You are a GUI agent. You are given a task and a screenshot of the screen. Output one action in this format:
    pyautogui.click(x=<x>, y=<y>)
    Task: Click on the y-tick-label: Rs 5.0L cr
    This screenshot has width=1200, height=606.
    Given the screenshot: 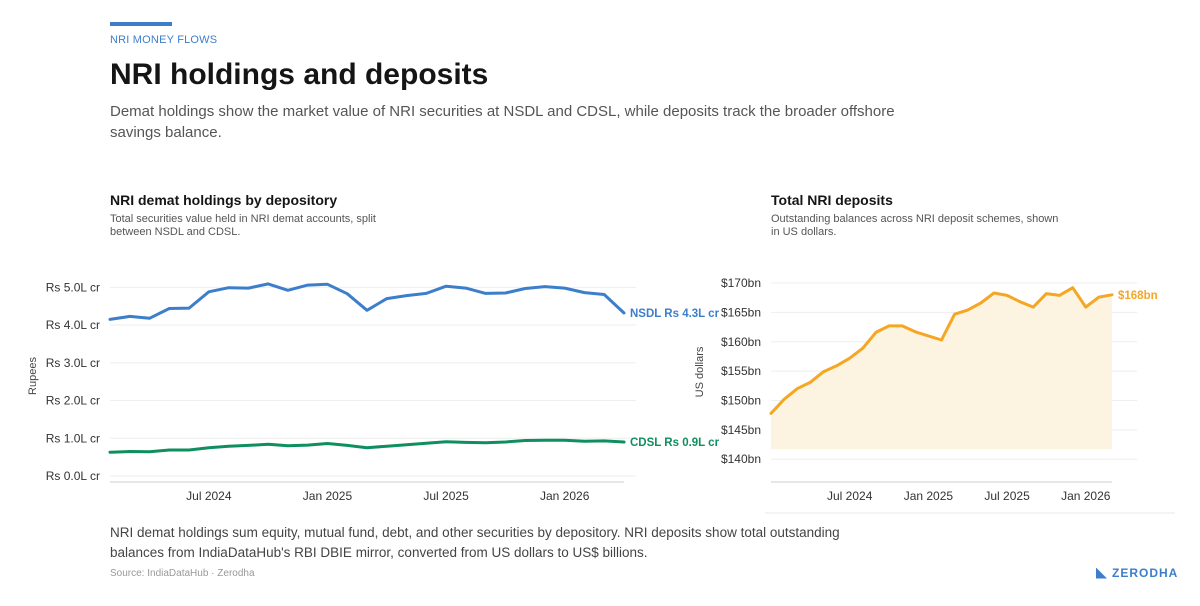 What is the action you would take?
    pyautogui.click(x=73, y=287)
    